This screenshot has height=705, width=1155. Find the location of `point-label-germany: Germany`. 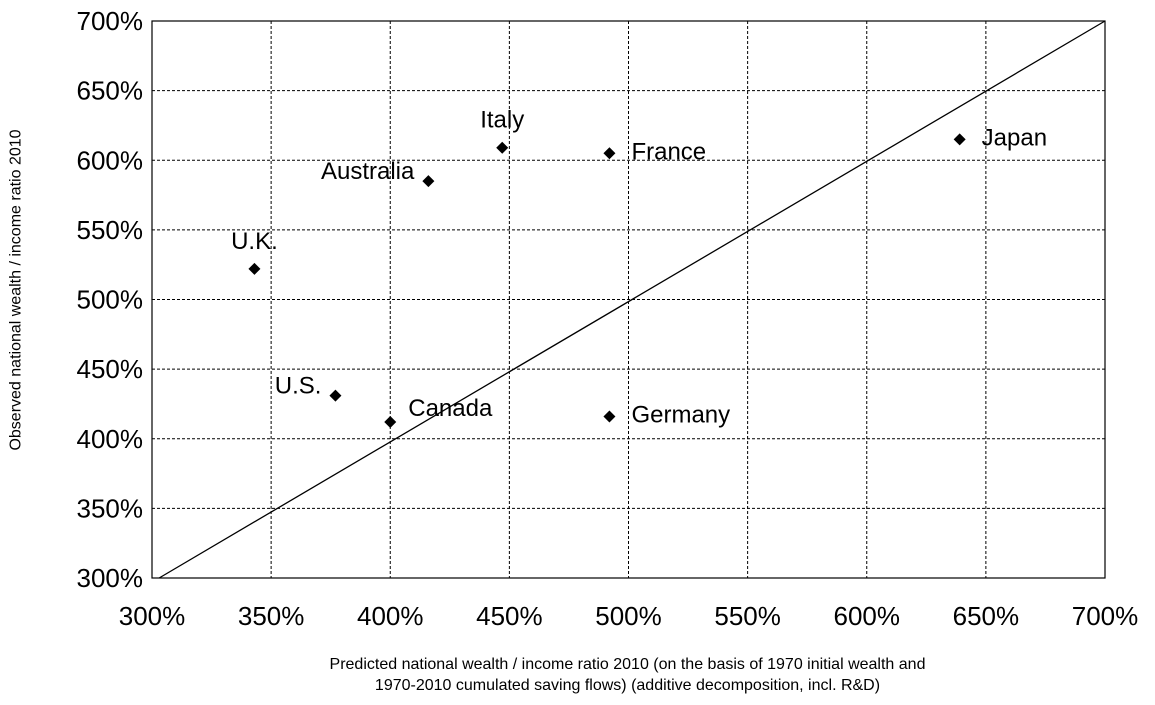

point-label-germany: Germany is located at coordinates (680, 414).